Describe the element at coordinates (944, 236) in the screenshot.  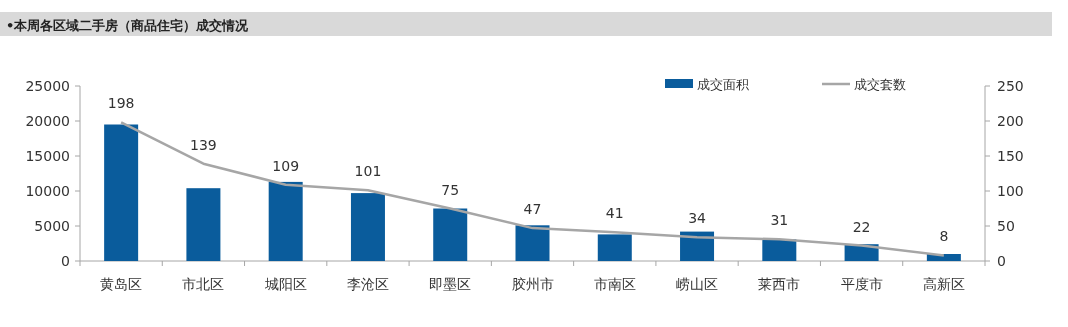
I see `data-label: 8` at that location.